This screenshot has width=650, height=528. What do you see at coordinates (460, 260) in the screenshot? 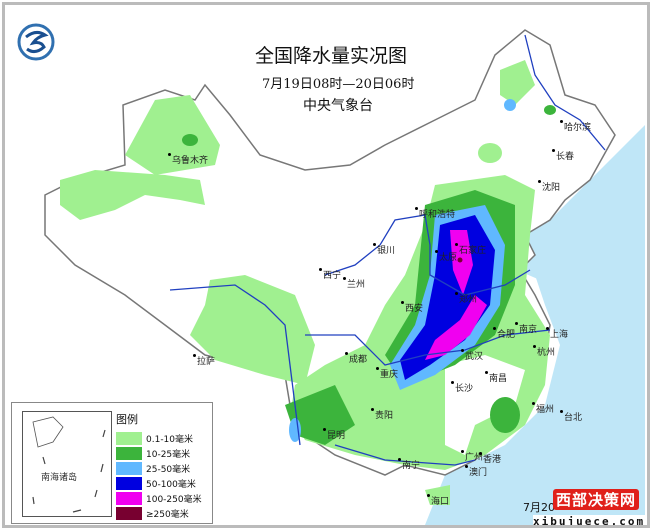
I see `rain-250-plus-areas` at bounding box center [460, 260].